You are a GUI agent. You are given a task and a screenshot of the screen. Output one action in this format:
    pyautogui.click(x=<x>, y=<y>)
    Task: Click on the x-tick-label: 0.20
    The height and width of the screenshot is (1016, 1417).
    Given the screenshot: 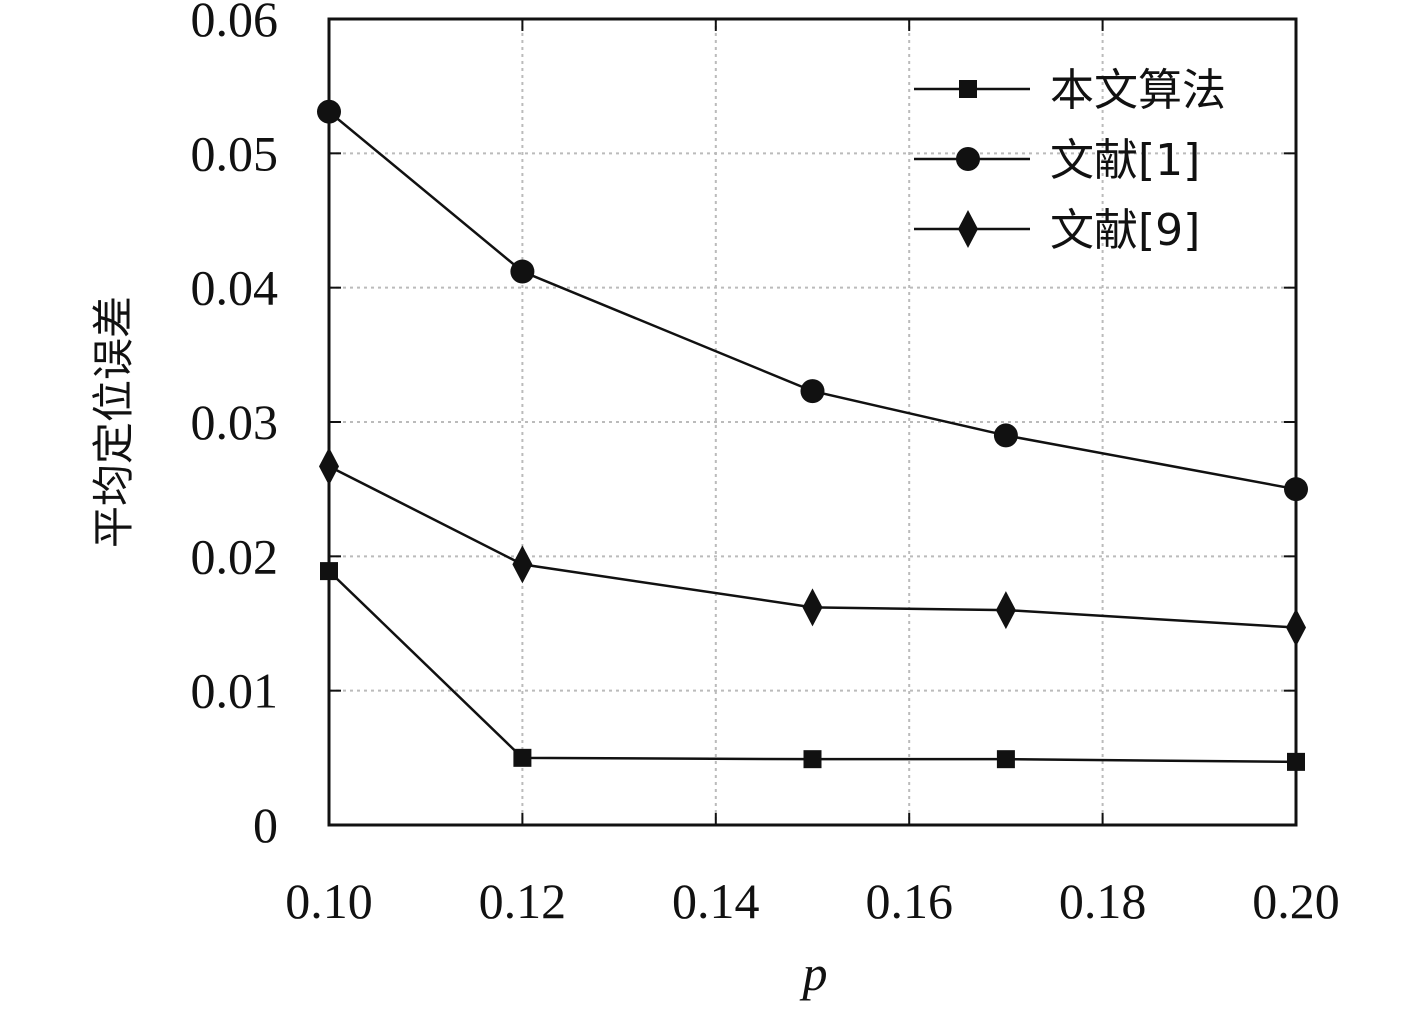 What is the action you would take?
    pyautogui.click(x=1296, y=901)
    